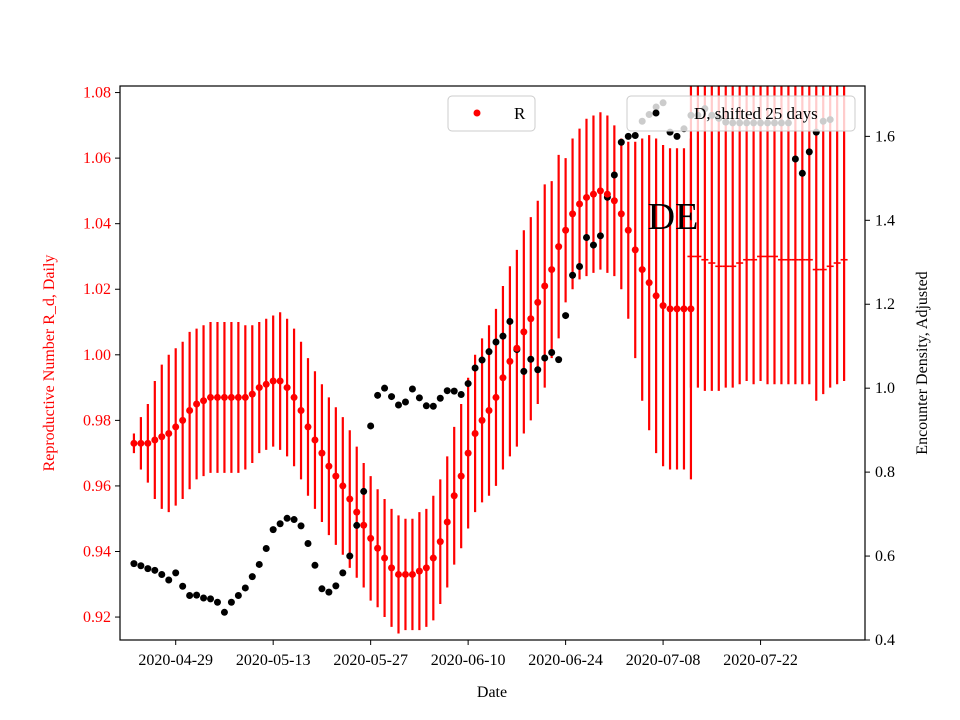 The height and width of the screenshot is (720, 960). What do you see at coordinates (175, 660) in the screenshot?
I see `x-tick-label: 2020-04-29` at bounding box center [175, 660].